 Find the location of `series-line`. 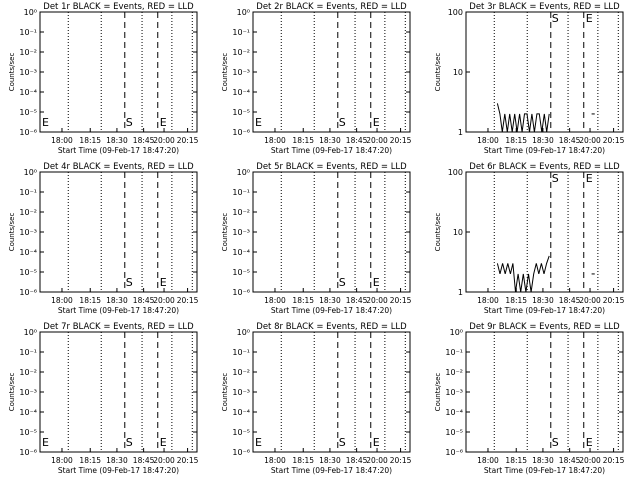

series-line is located at coordinates (523, 274).